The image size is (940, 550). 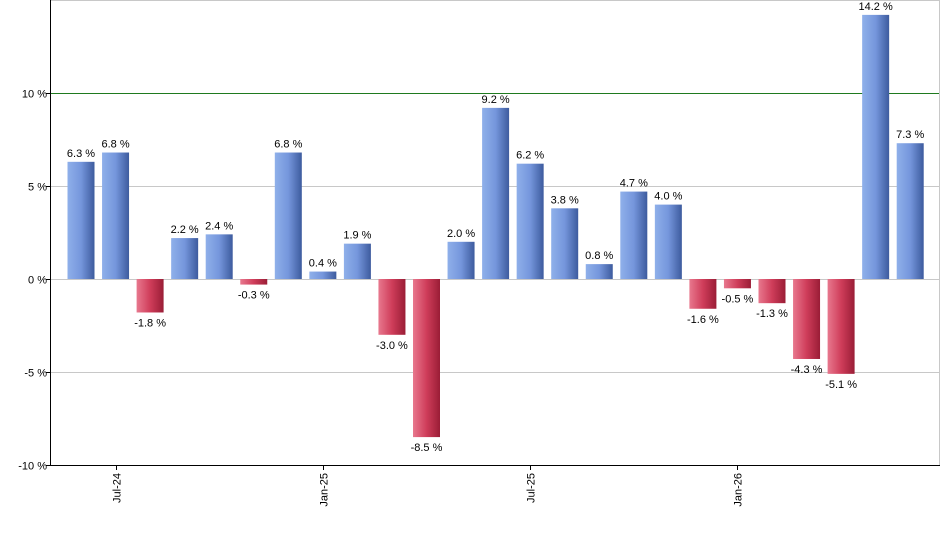 What do you see at coordinates (532, 488) in the screenshot?
I see `x-tick-label: Jul-25` at bounding box center [532, 488].